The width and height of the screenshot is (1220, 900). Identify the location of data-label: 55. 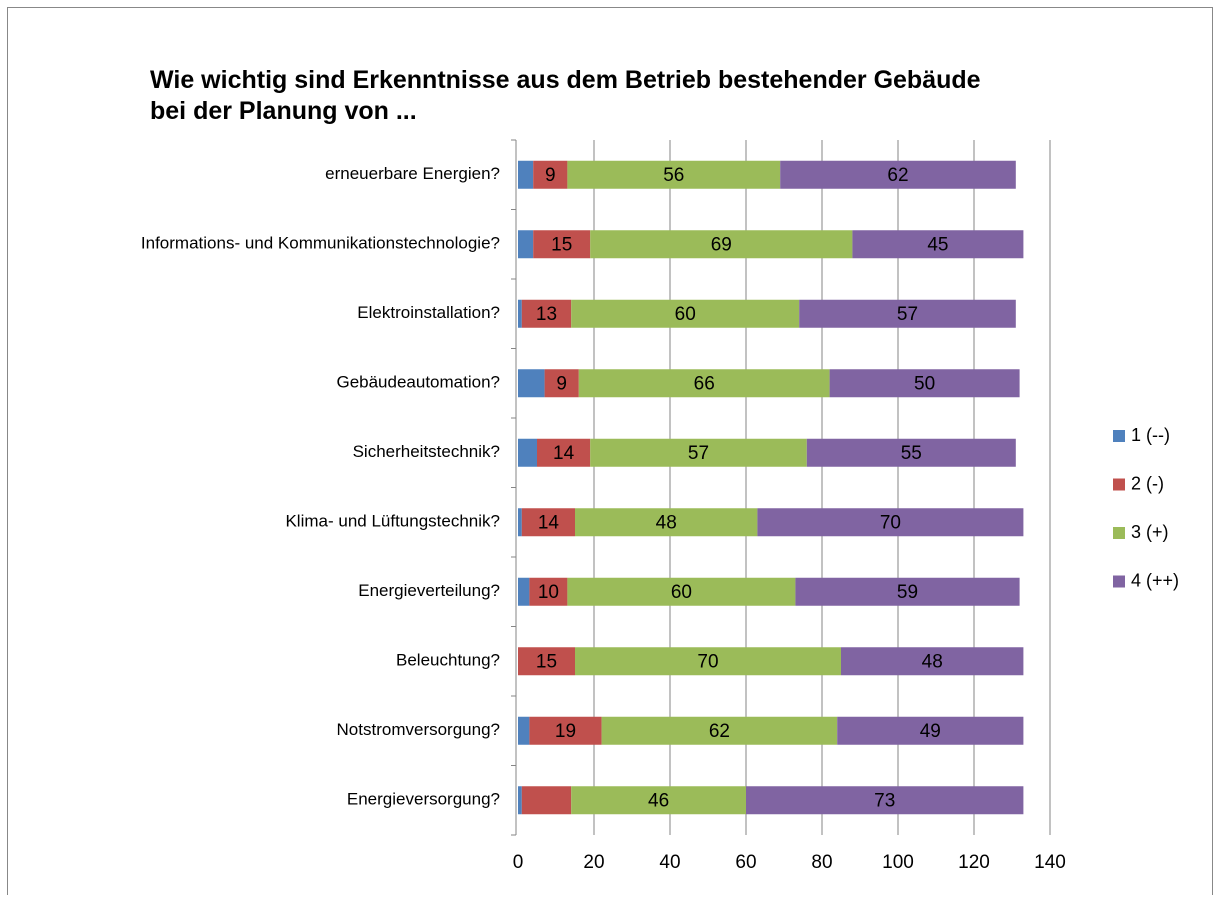
(911, 453).